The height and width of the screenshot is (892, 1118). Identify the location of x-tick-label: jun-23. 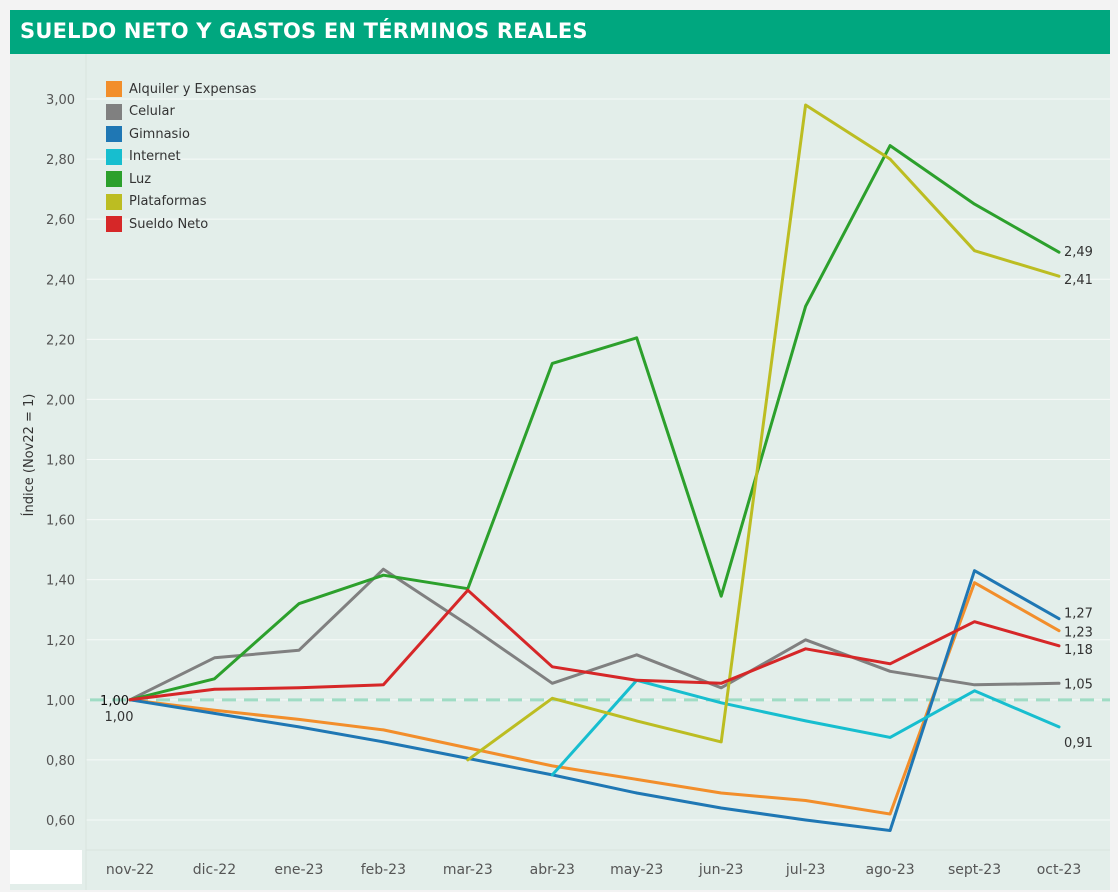
(721, 870).